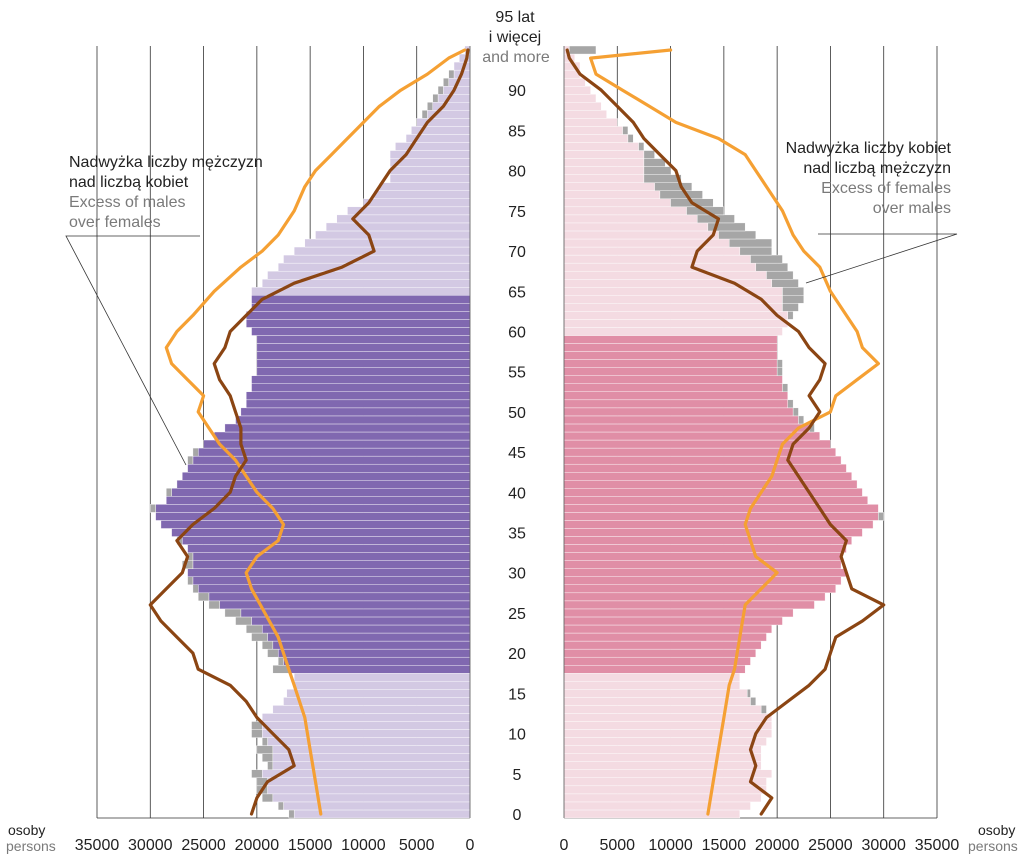 The image size is (1030, 856). I want to click on age-label-90: 90, so click(517, 91).